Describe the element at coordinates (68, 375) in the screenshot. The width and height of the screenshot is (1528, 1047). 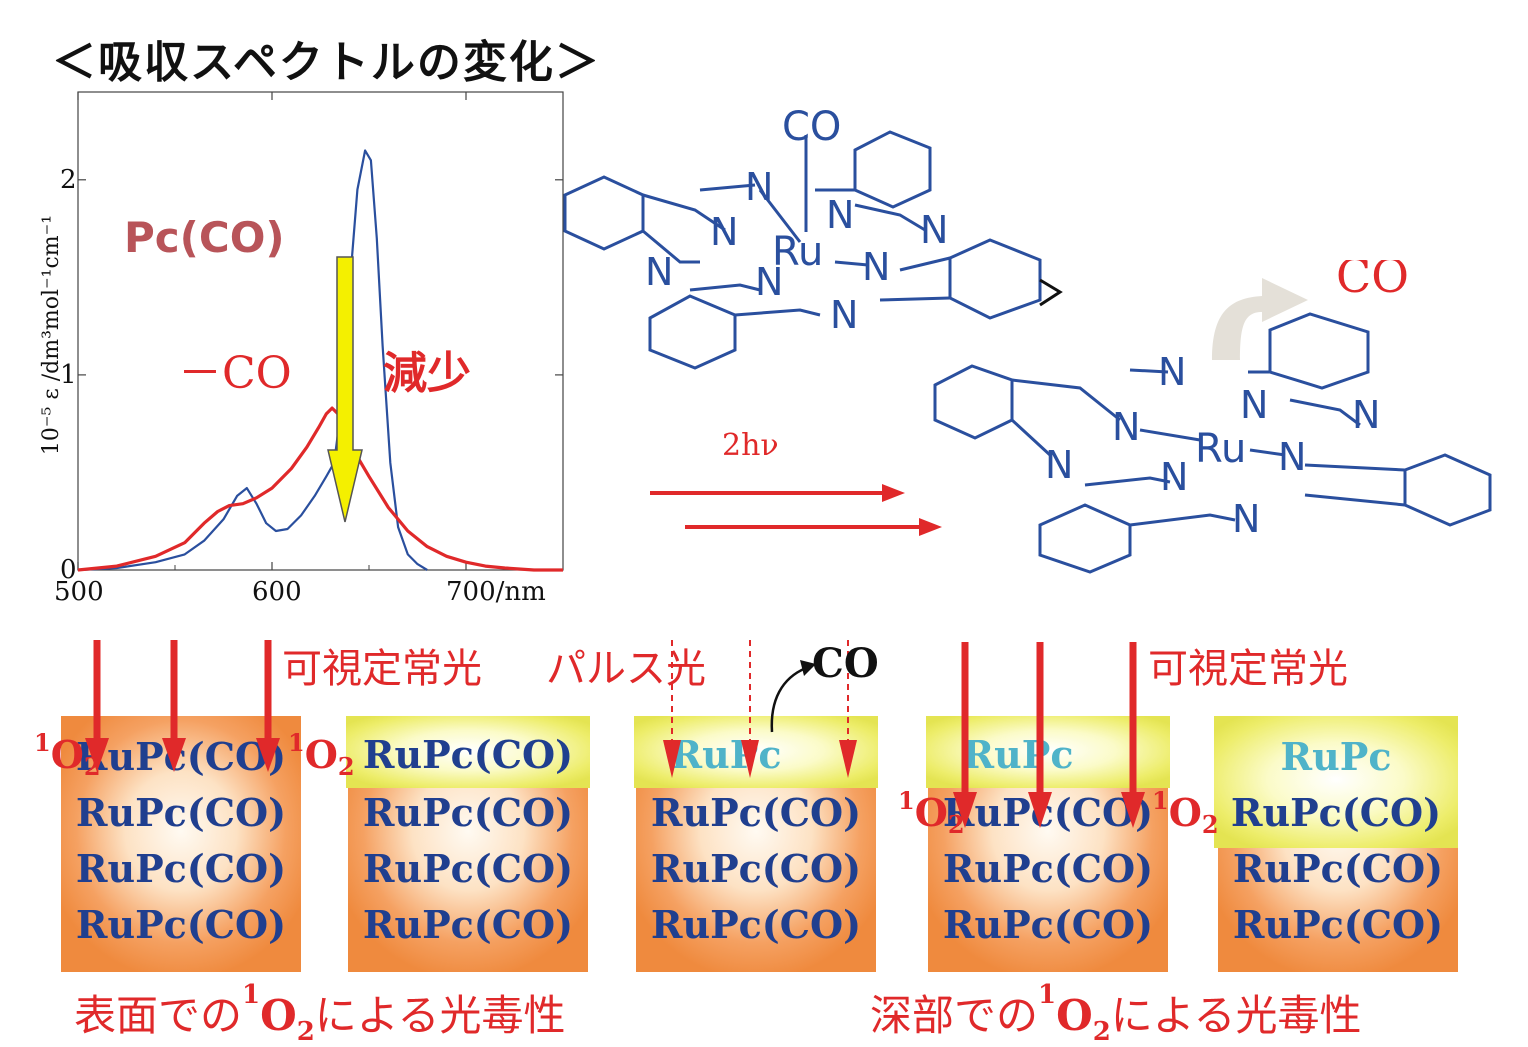
I see `y-tick-label: 1` at that location.